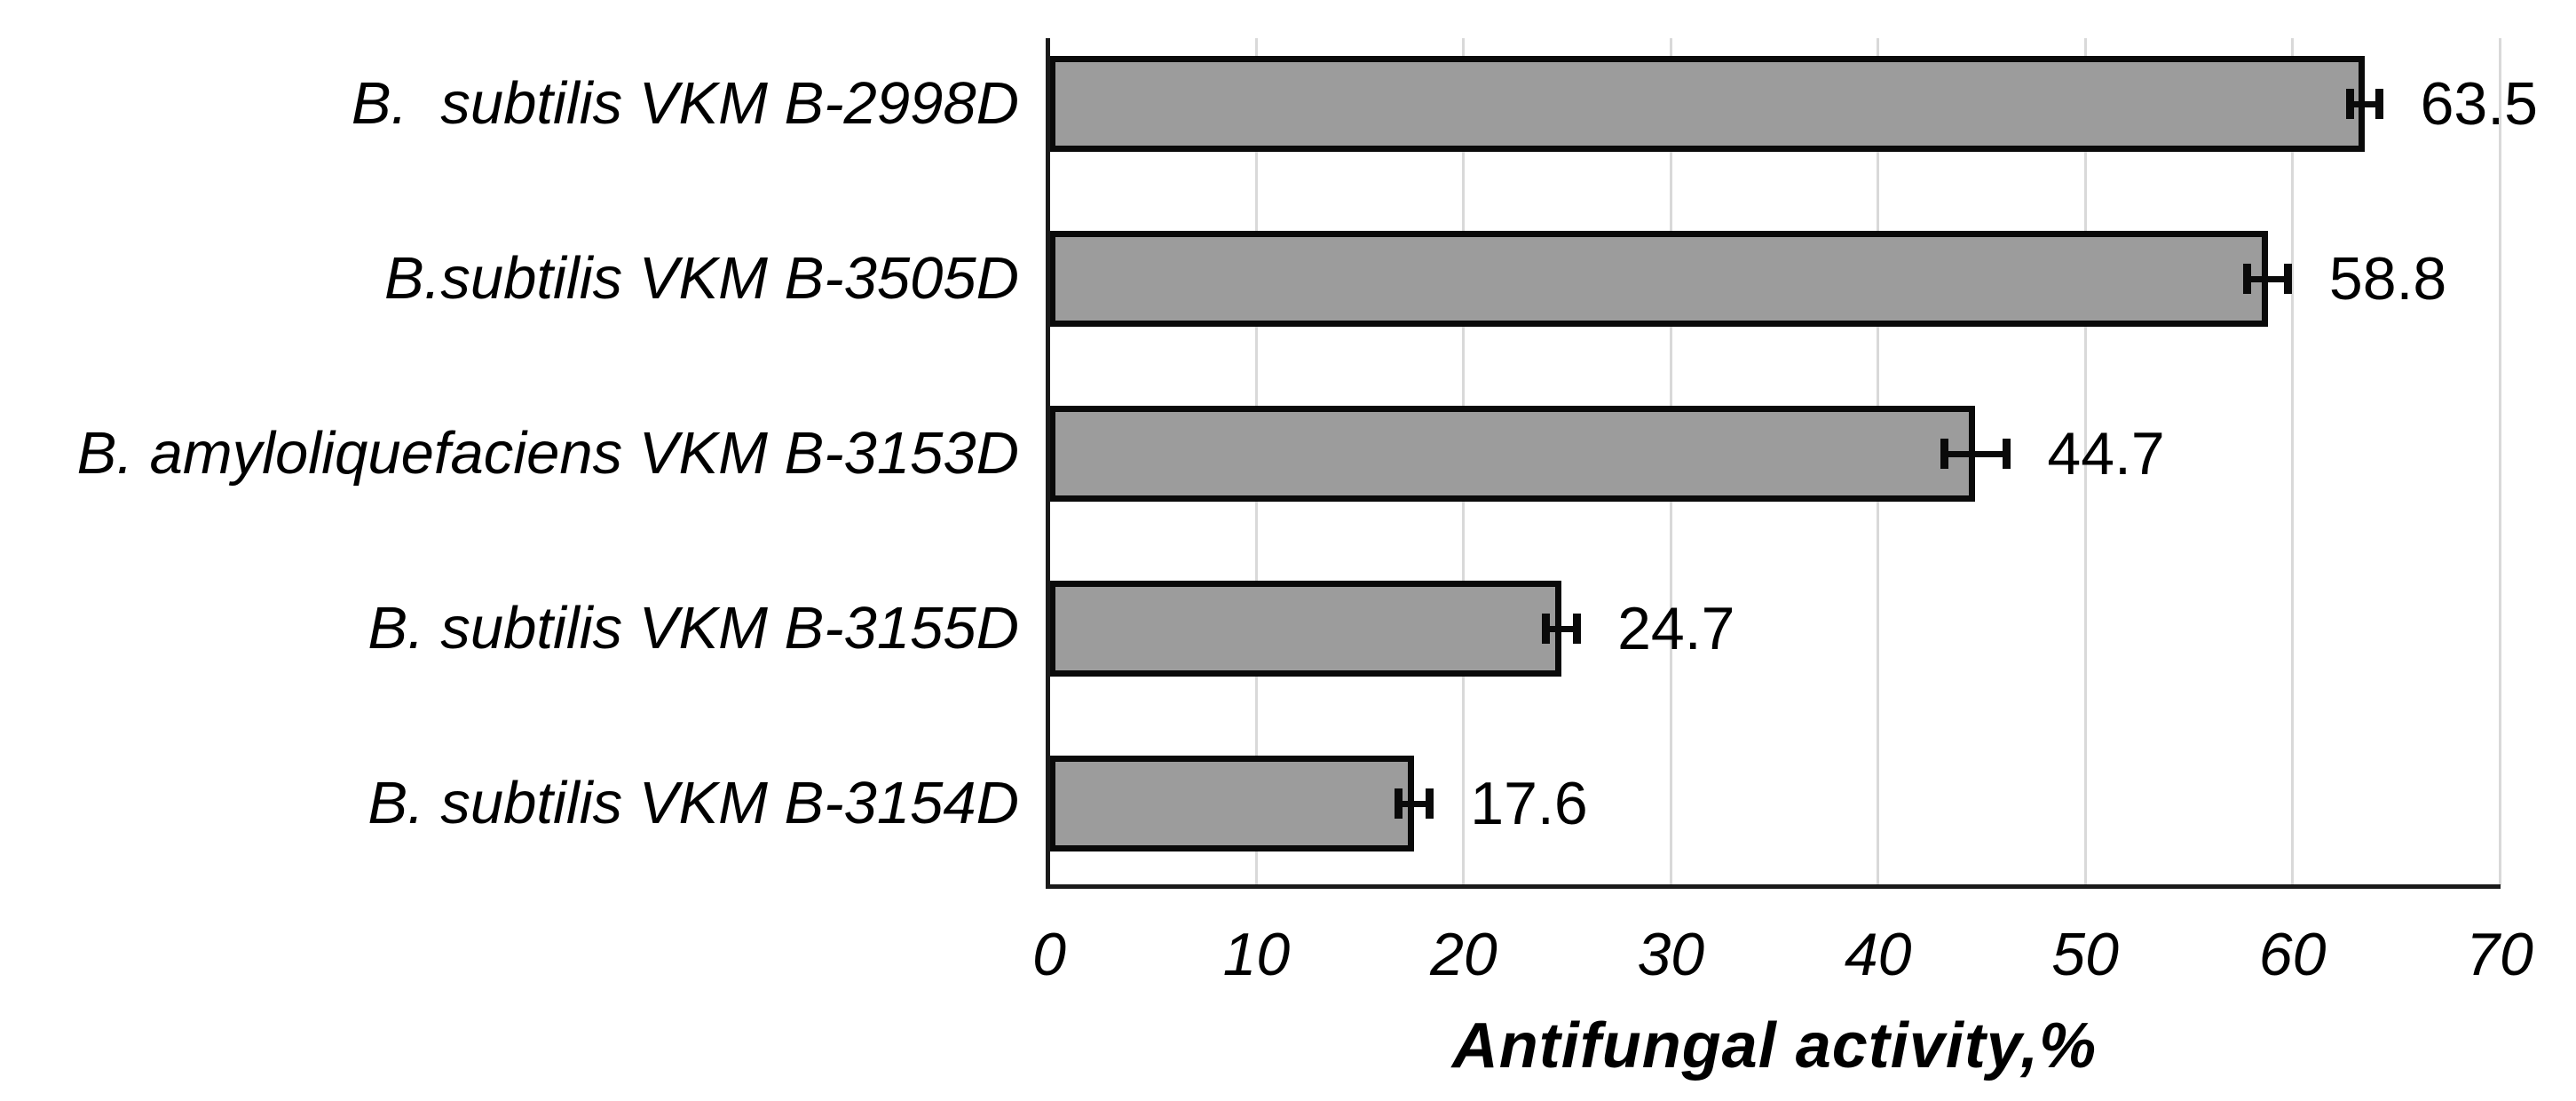 The height and width of the screenshot is (1101, 2576). Describe the element at coordinates (685, 103) in the screenshot. I see `category-label: B. subtilis VKM B-2998D` at that location.